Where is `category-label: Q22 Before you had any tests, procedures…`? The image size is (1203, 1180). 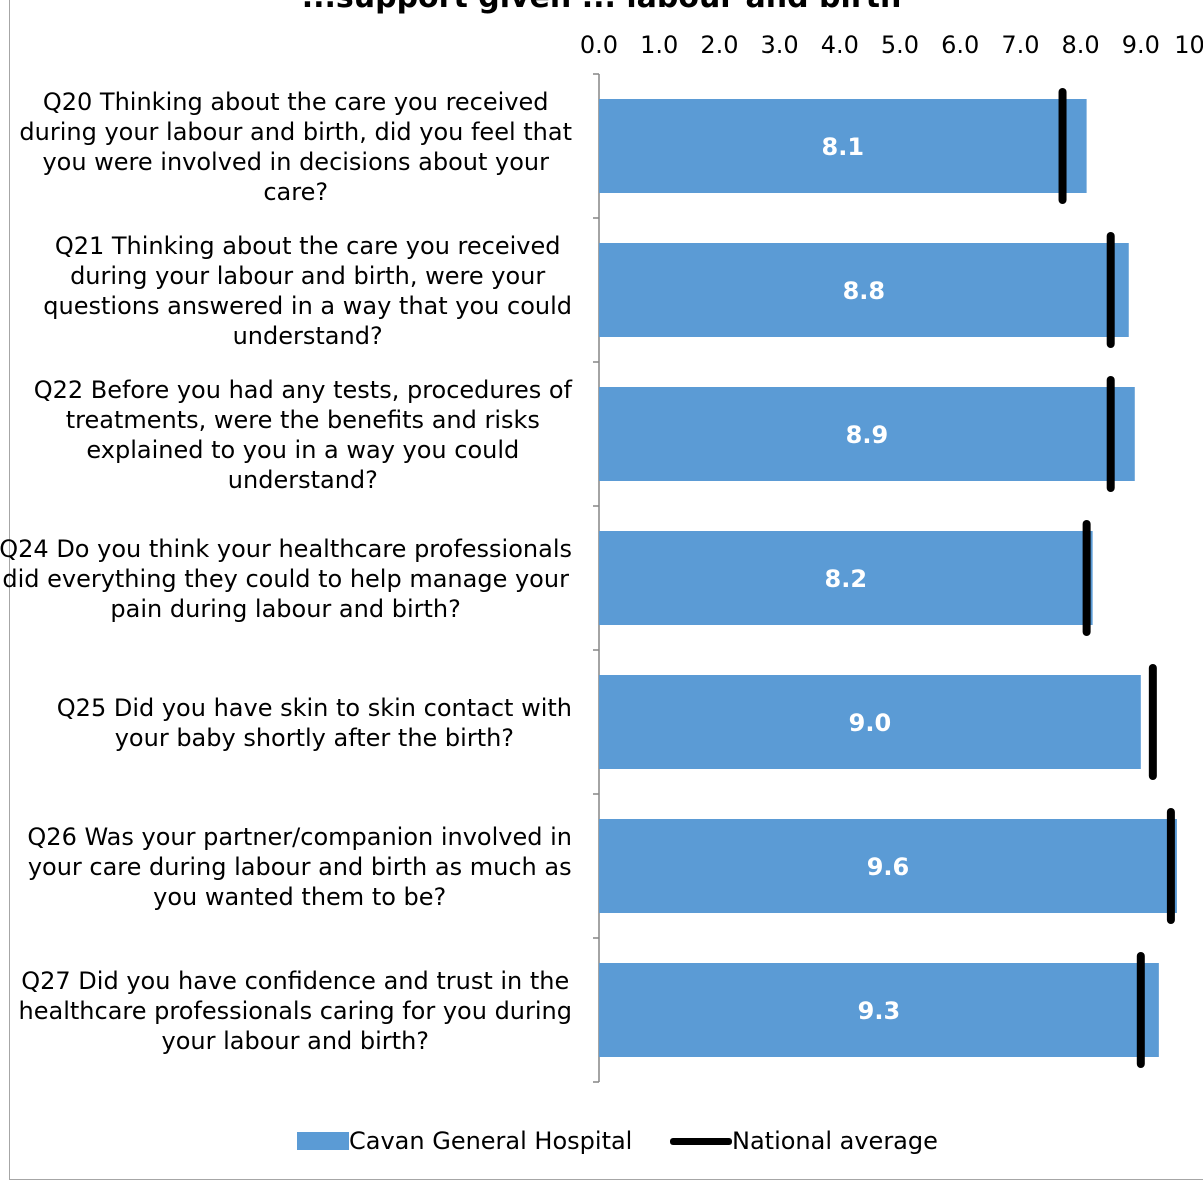 category-label: Q22 Before you had any tests, procedures… is located at coordinates (303, 435).